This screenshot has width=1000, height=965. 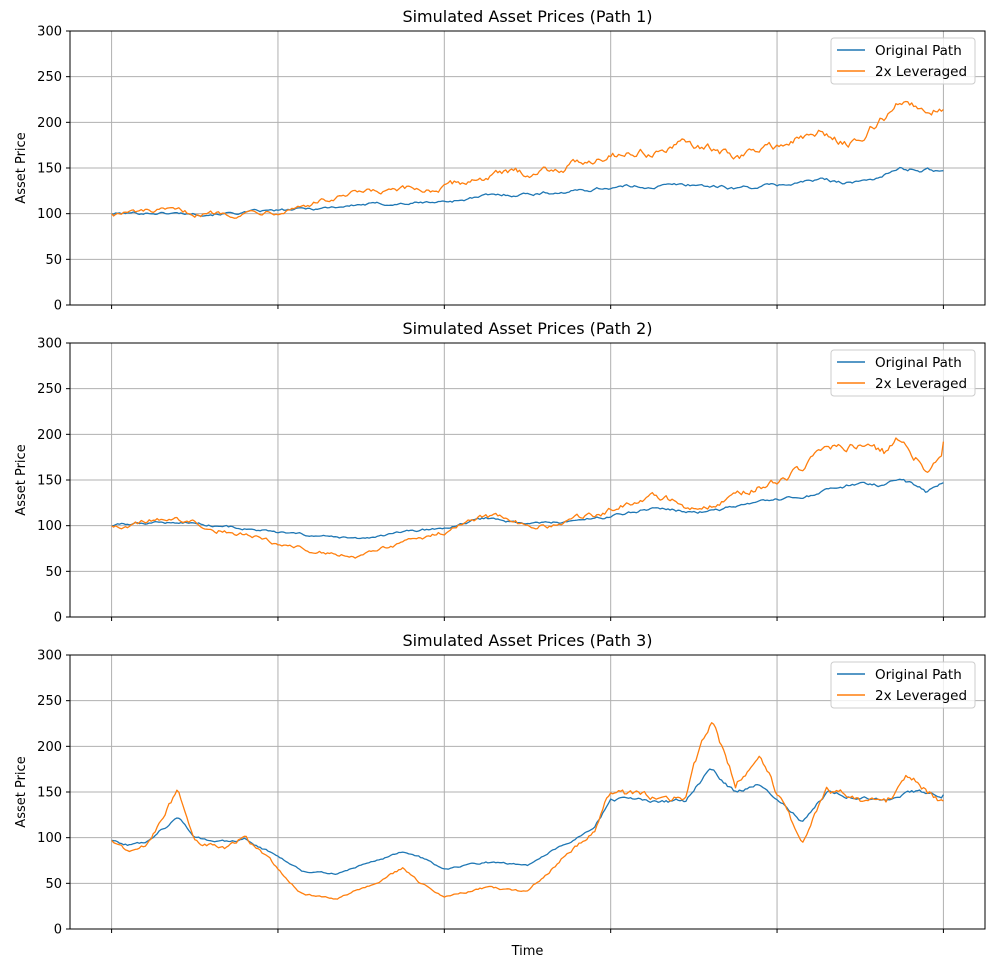 I want to click on chart-title: Simulated Asset Prices (Path 2), so click(x=527, y=328).